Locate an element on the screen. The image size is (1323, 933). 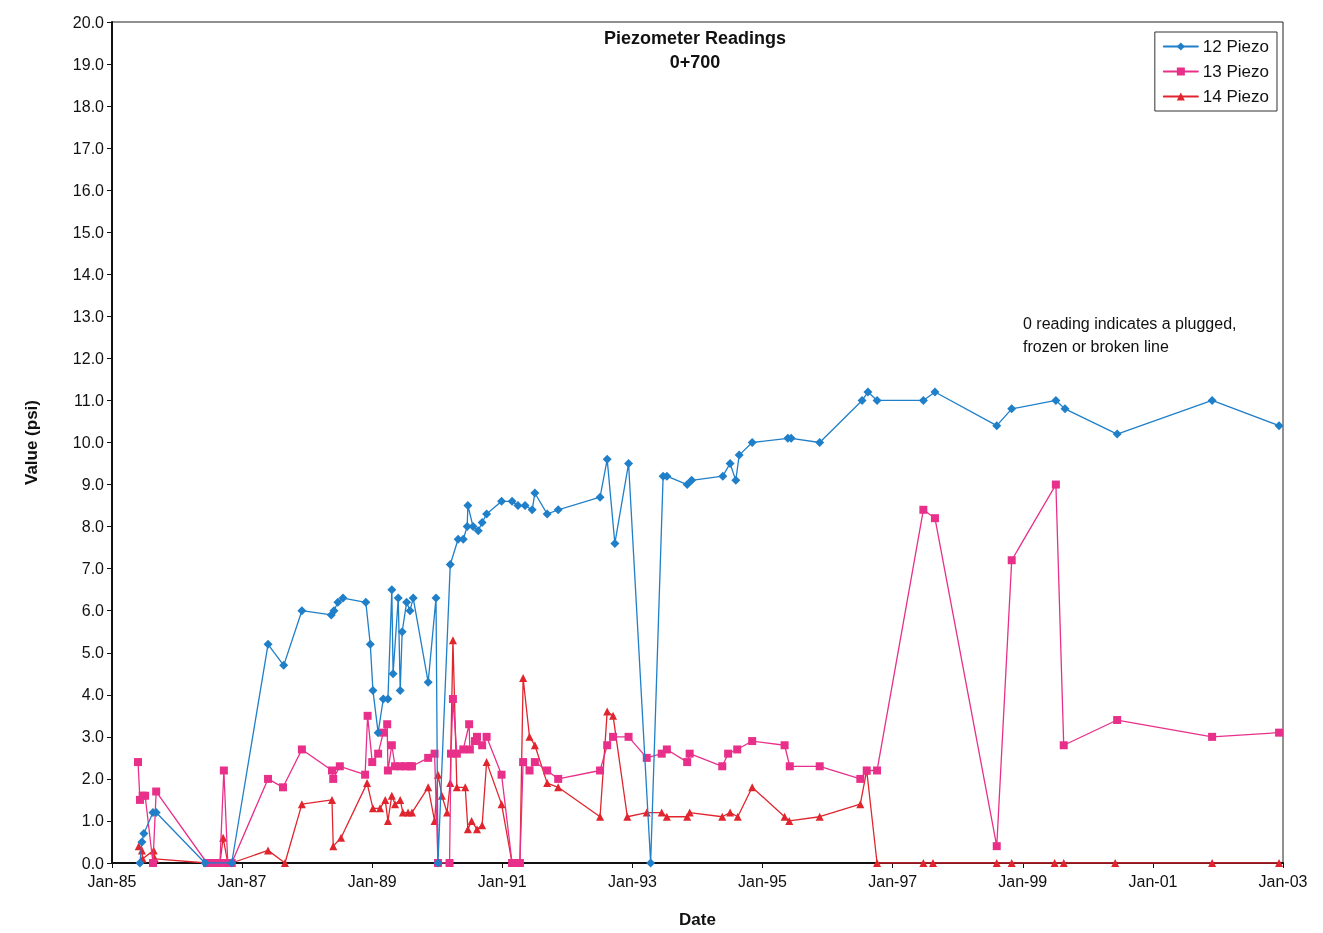
y-tick-label: 12.0 is located at coordinates (88, 358).